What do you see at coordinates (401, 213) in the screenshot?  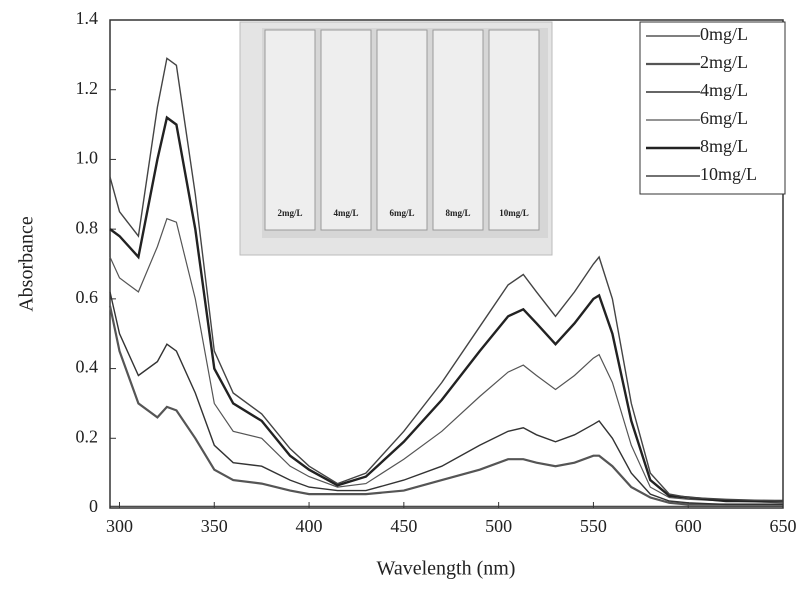 I see `inset-label: 6mg/L` at bounding box center [401, 213].